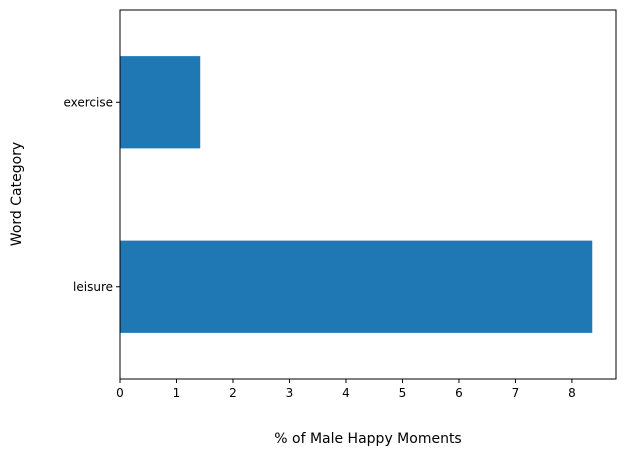 This screenshot has height=456, width=625. What do you see at coordinates (17, 194) in the screenshot?
I see `y-axis-title: Word Category` at bounding box center [17, 194].